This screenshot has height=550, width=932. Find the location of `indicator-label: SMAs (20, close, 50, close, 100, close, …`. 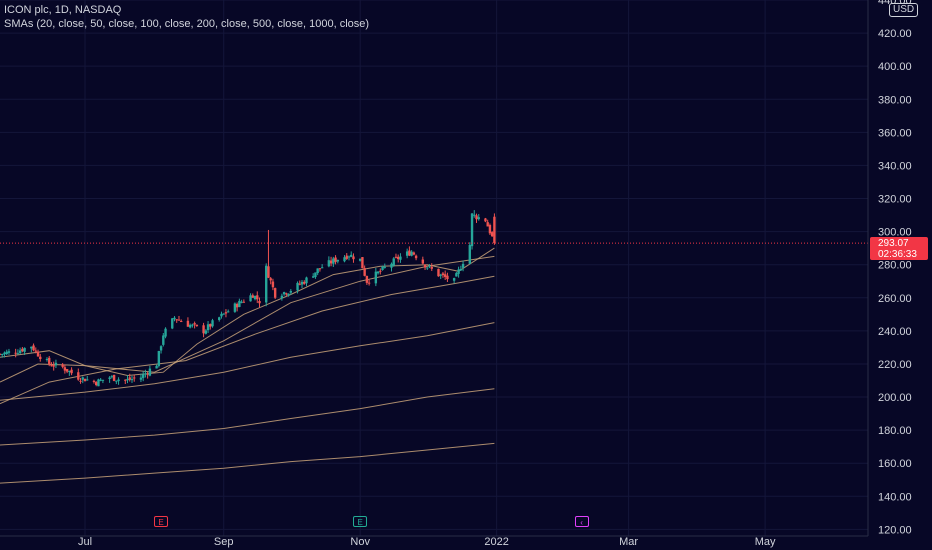

indicator-label: SMAs (20, close, 50, close, 100, close, … is located at coordinates (187, 24).